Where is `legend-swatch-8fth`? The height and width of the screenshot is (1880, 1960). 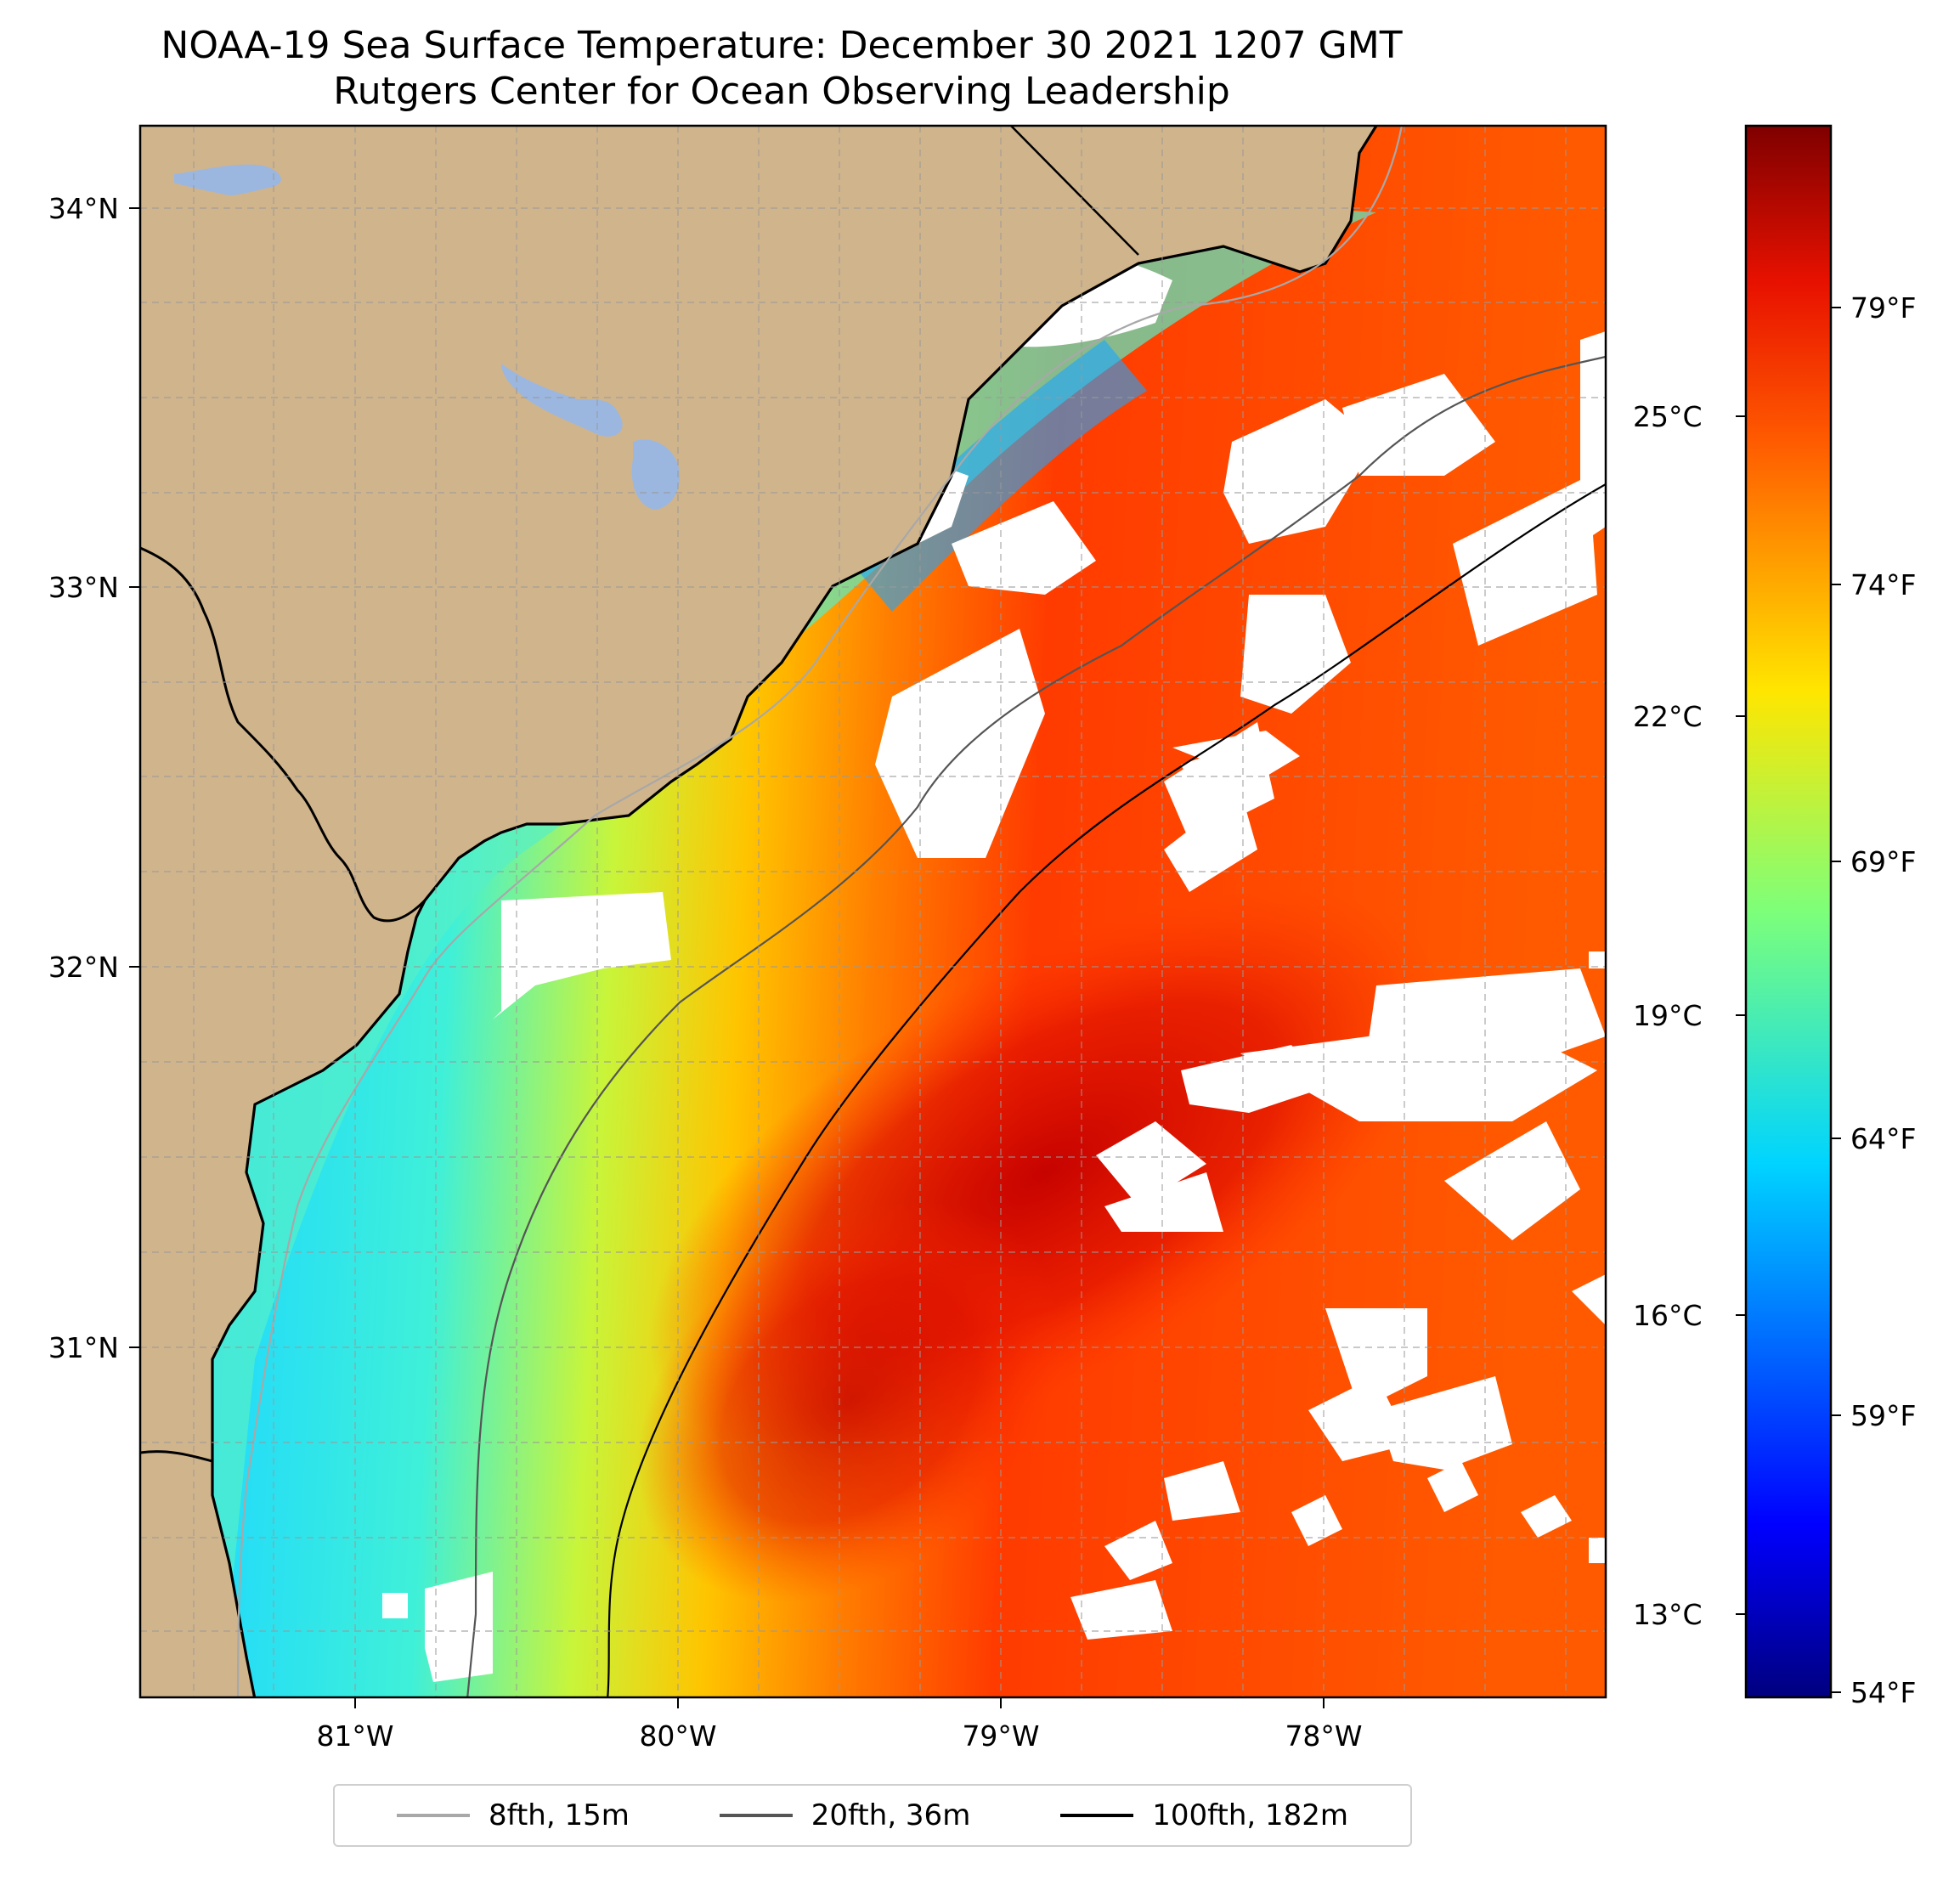
legend-swatch-8fth is located at coordinates (433, 1815).